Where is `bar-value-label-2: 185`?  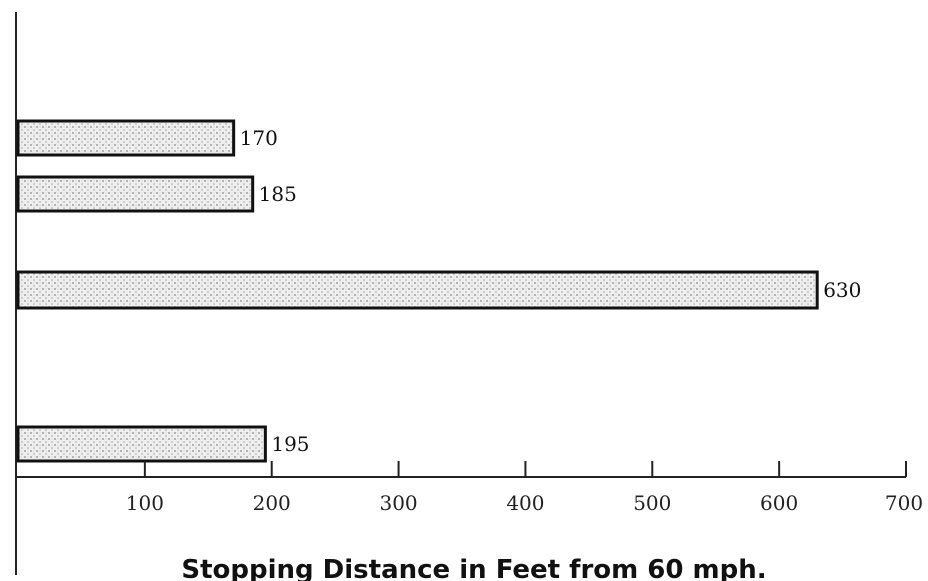 bar-value-label-2: 185 is located at coordinates (278, 194).